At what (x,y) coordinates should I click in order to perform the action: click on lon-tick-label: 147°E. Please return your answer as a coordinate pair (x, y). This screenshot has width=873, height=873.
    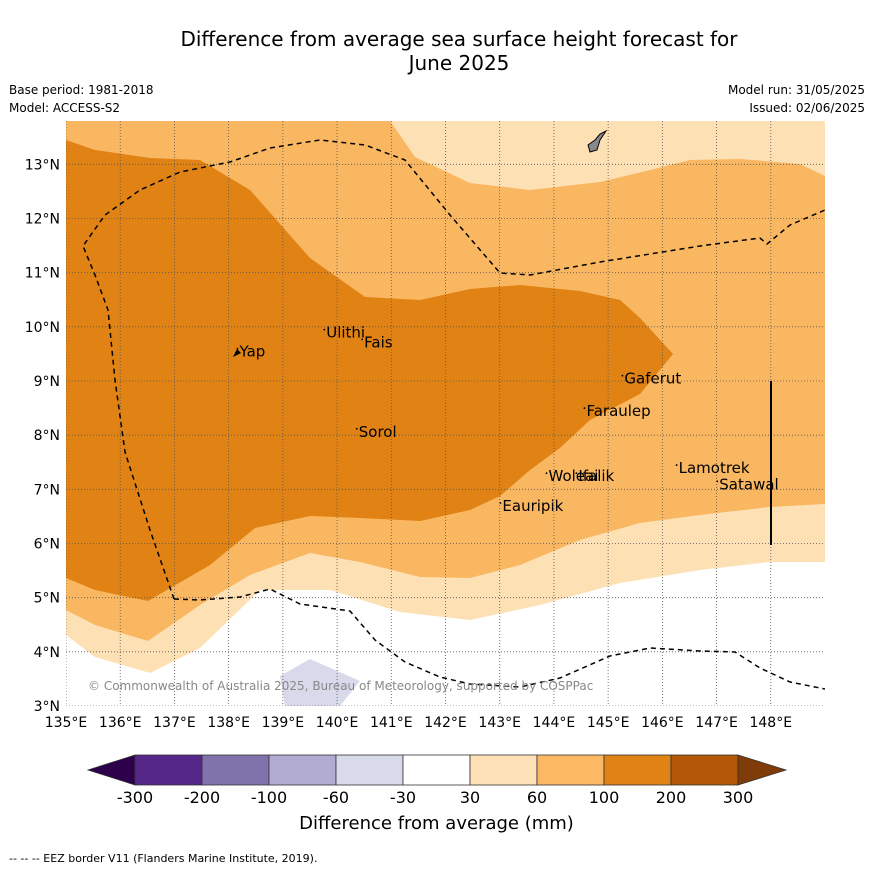
    Looking at the image, I should click on (716, 723).